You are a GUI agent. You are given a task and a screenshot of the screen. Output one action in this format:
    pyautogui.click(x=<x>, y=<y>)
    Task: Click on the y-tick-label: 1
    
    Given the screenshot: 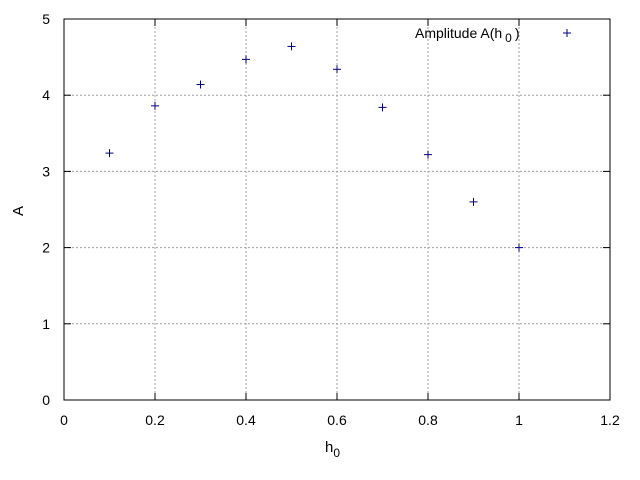 What is the action you would take?
    pyautogui.click(x=46, y=324)
    